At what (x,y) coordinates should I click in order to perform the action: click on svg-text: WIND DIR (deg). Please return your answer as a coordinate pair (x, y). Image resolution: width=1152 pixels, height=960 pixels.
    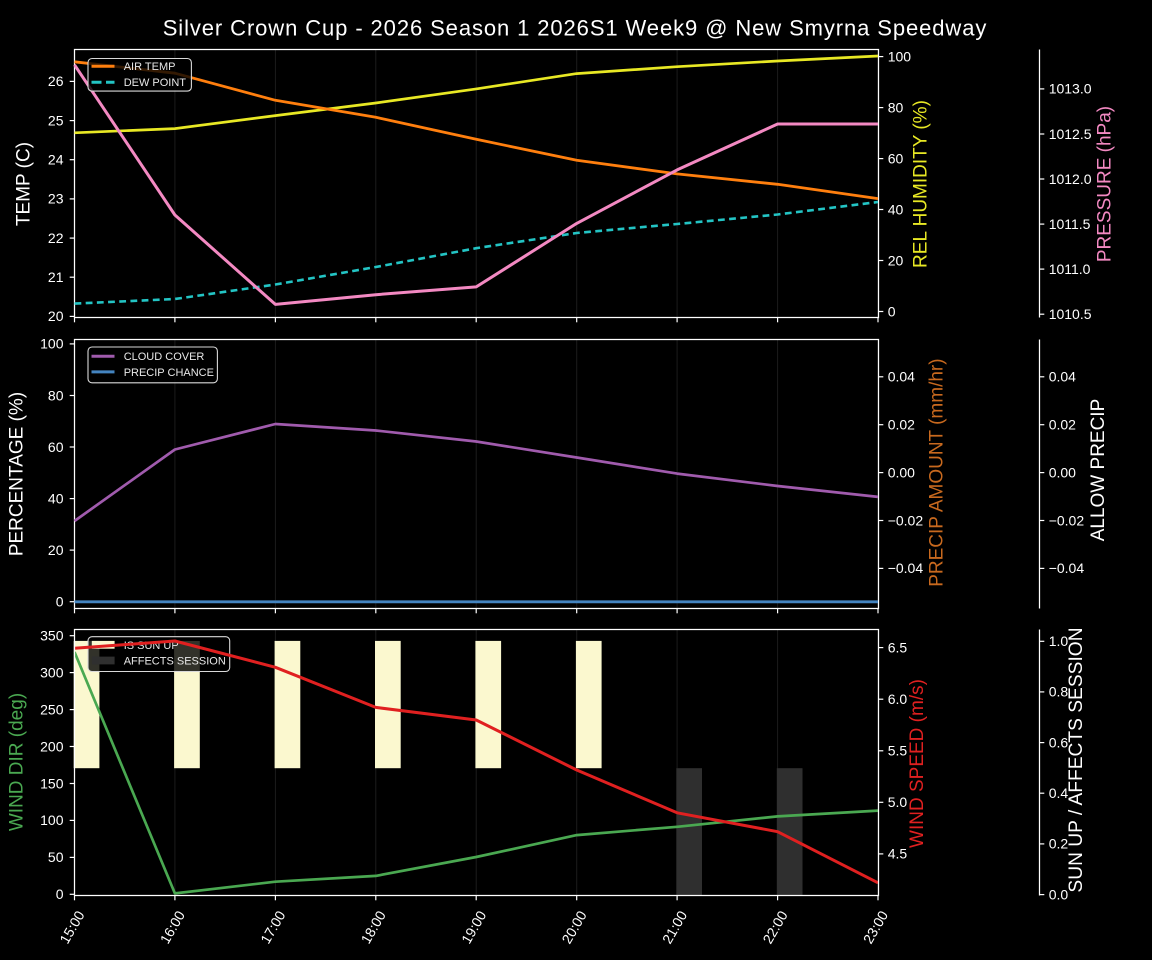
    Looking at the image, I should click on (17, 762).